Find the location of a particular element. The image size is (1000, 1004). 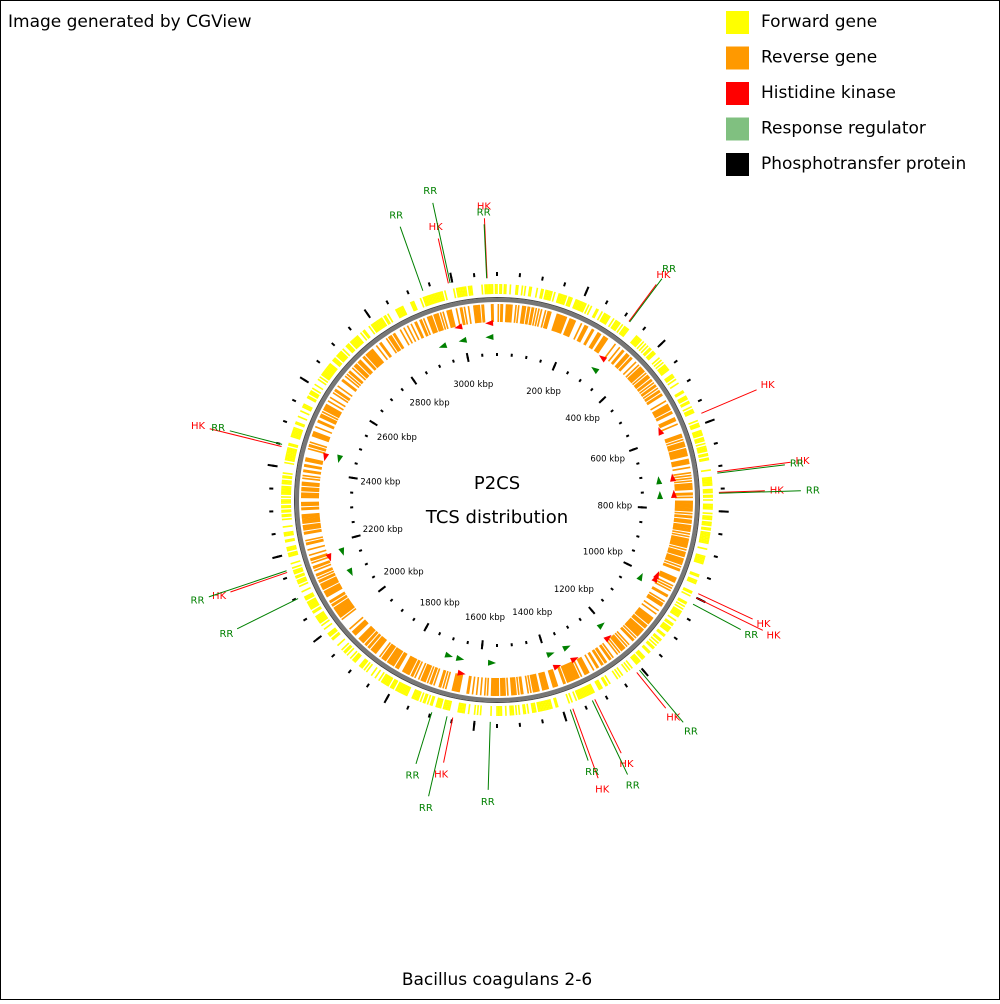

tick-label: 1800 kbp is located at coordinates (440, 604).